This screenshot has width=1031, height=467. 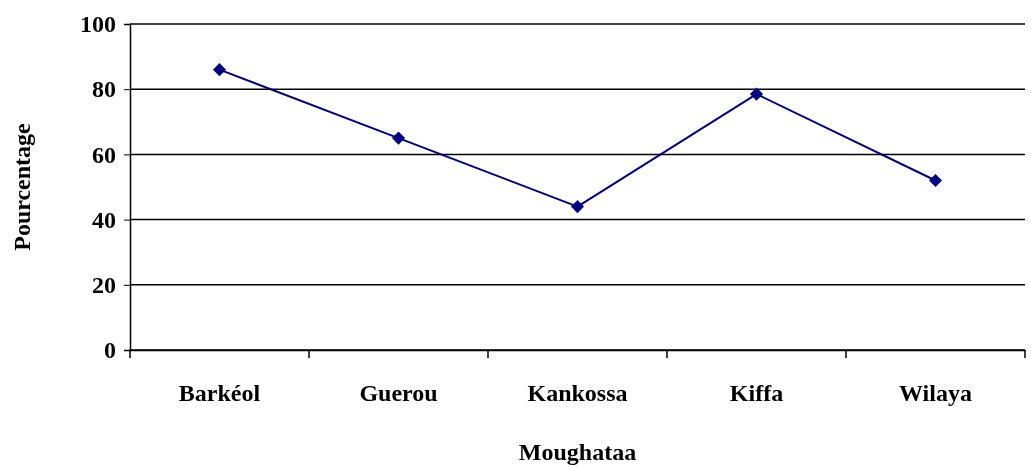 I want to click on y-tick-label: 20, so click(x=104, y=284).